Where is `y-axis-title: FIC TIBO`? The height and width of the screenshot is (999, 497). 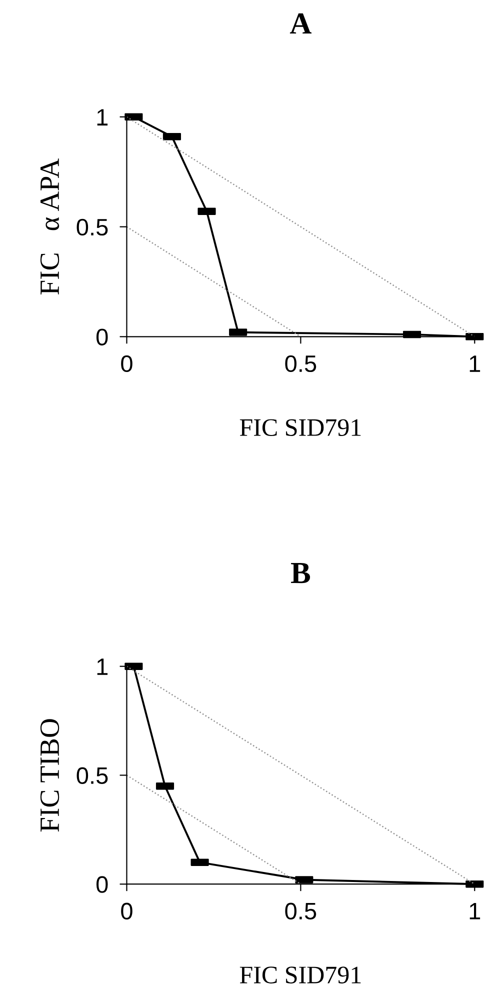
y-axis-title: FIC TIBO is located at coordinates (50, 775).